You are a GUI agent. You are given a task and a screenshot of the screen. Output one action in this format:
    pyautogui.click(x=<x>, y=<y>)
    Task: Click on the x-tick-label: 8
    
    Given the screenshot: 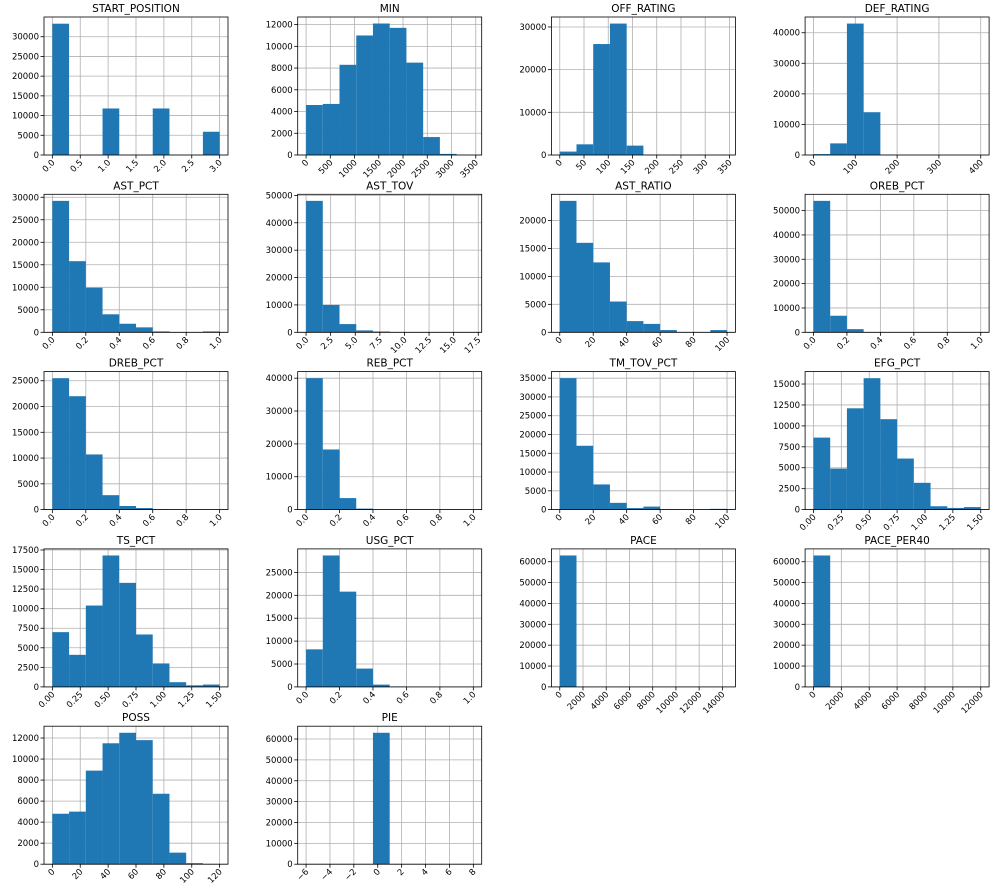 What is the action you would take?
    pyautogui.click(x=473, y=872)
    